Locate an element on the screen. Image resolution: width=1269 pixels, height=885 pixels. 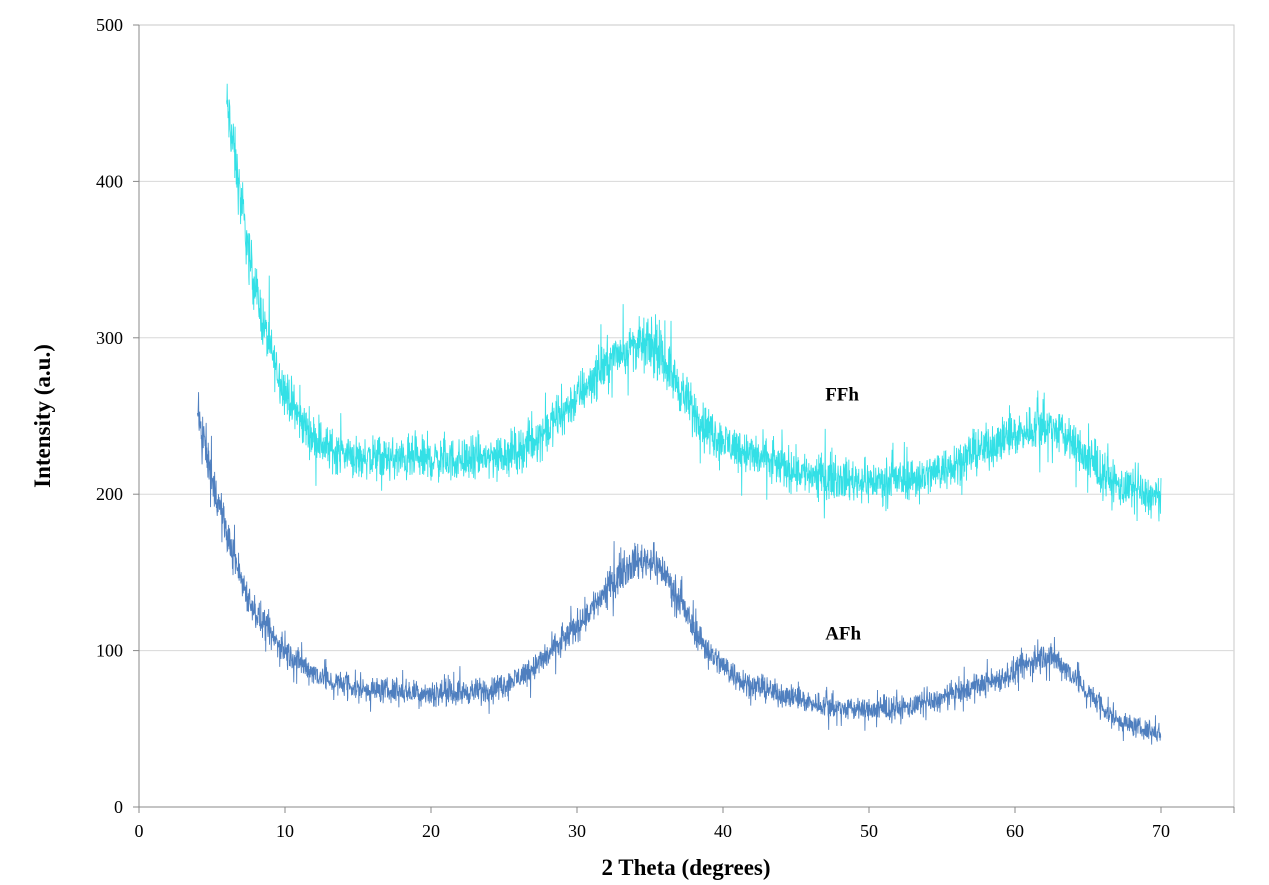
x-tick-label-10: 10 is located at coordinates (285, 831).